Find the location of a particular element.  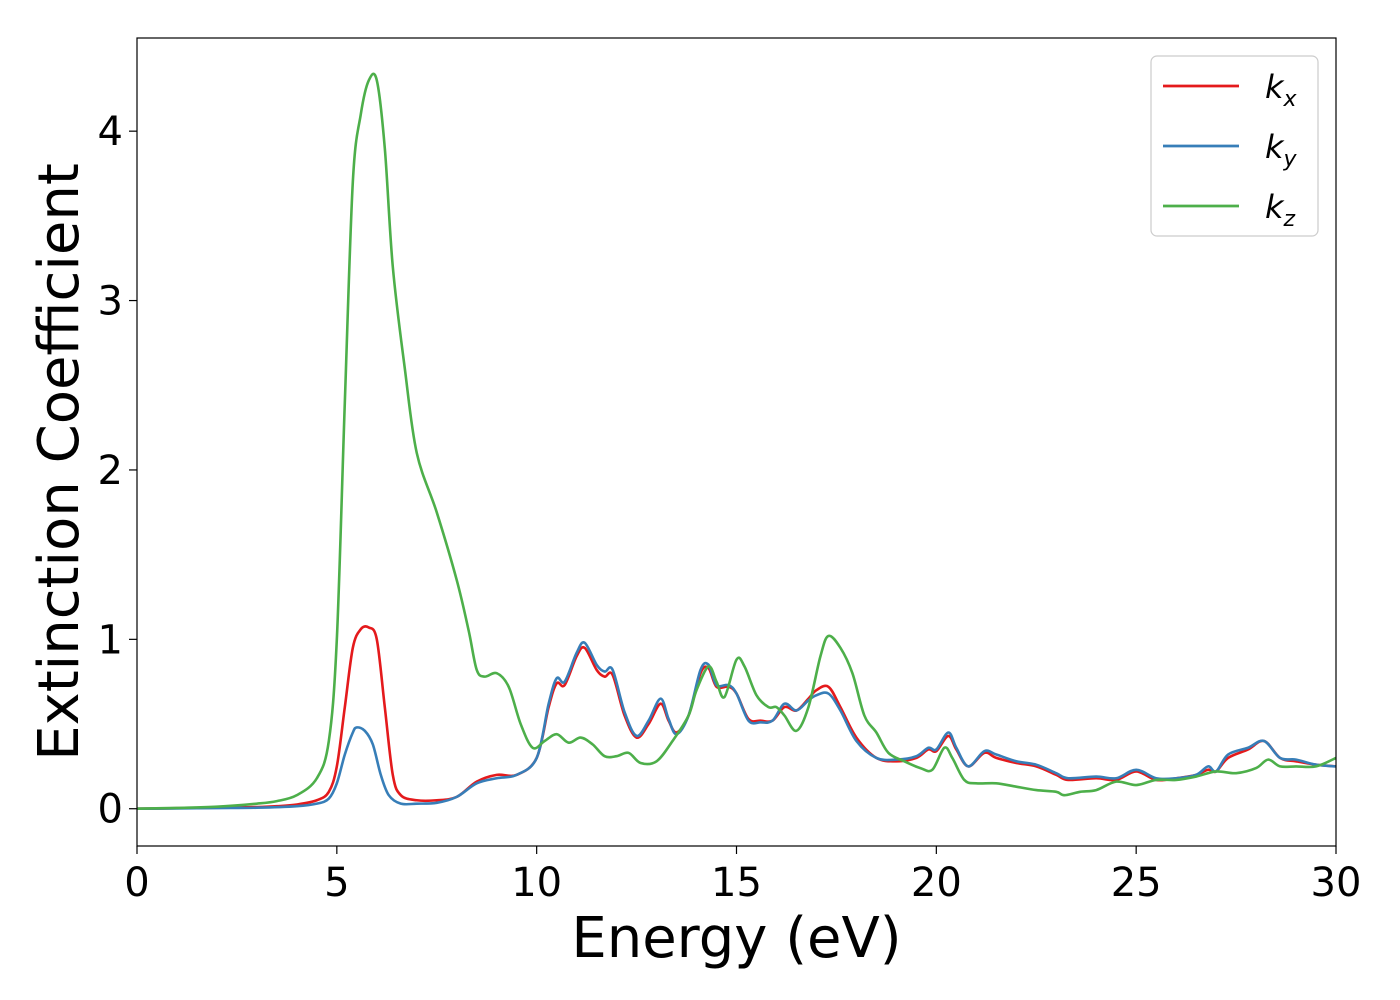

x-axis: 0 5 10 15 20 25 30 is located at coordinates (742, 876).